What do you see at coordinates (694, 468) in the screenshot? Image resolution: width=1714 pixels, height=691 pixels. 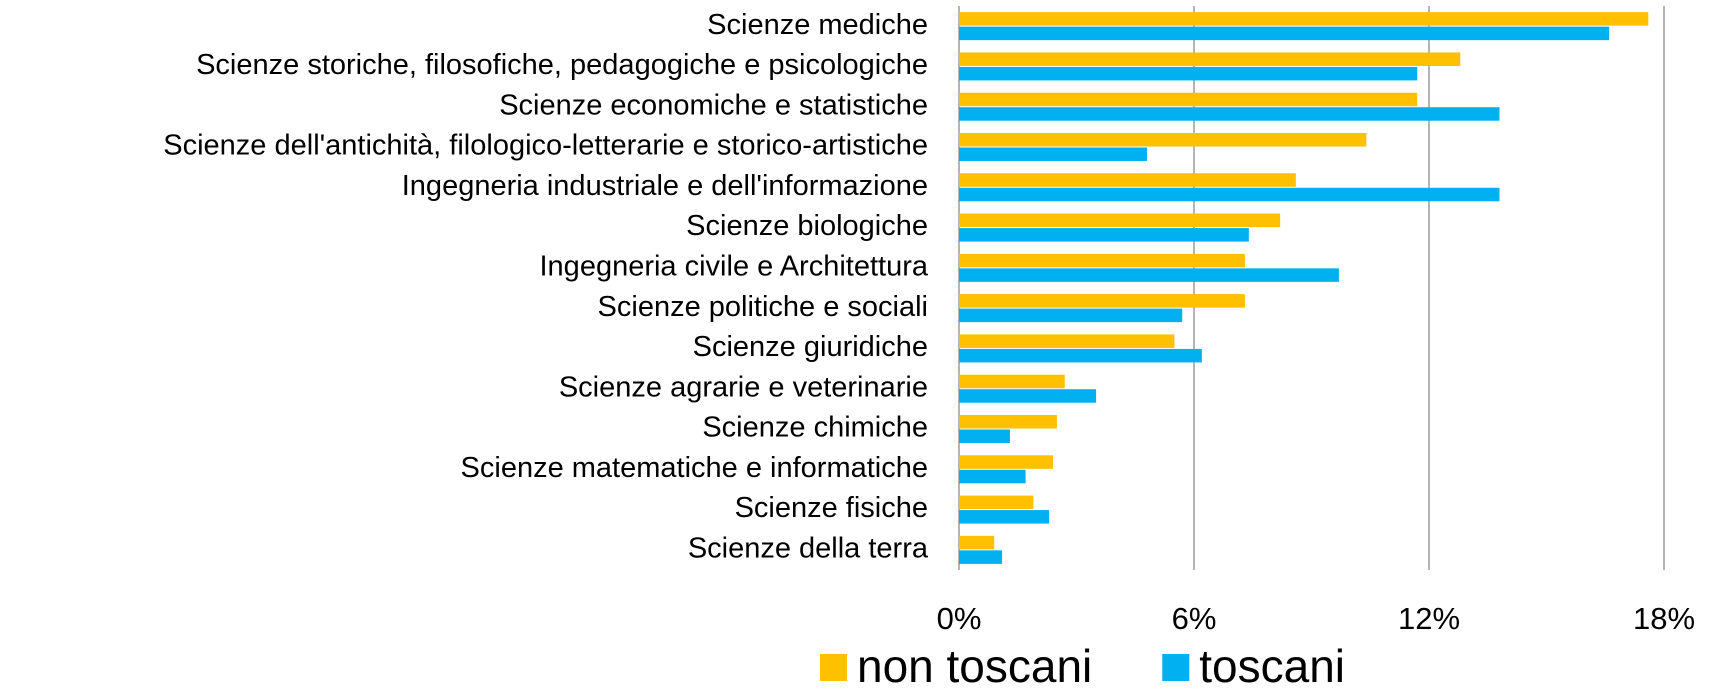 I see `y-tick-label: Scienze matematiche e informatiche` at bounding box center [694, 468].